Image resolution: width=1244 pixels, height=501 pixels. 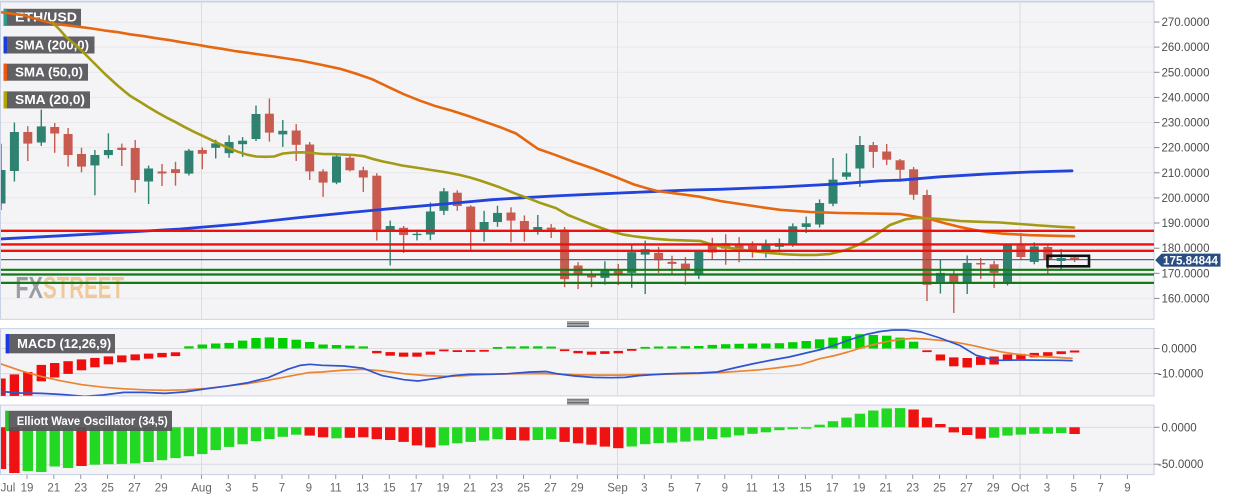 What do you see at coordinates (50, 100) in the screenshot?
I see `svg-text: SMA (20,0)` at bounding box center [50, 100].